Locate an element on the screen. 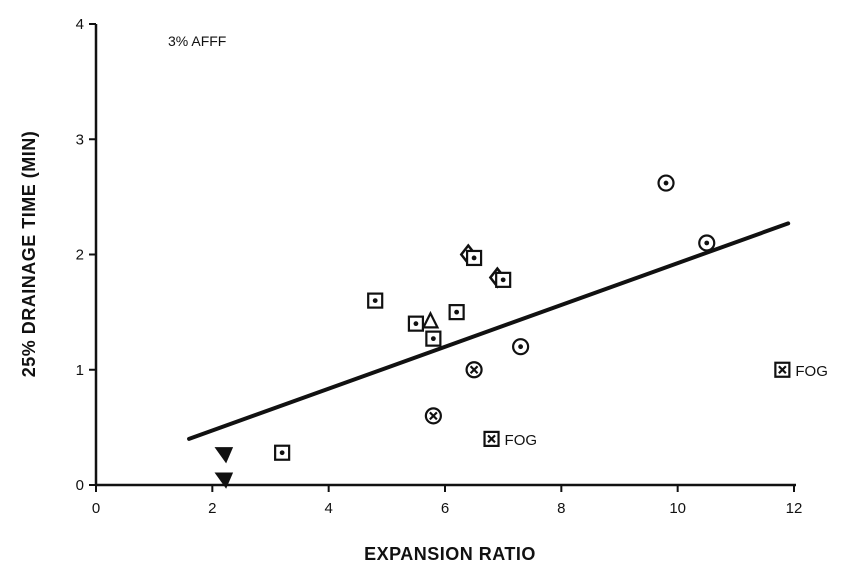 This screenshot has width=841, height=572. x-tick-label: 10 is located at coordinates (677, 508).